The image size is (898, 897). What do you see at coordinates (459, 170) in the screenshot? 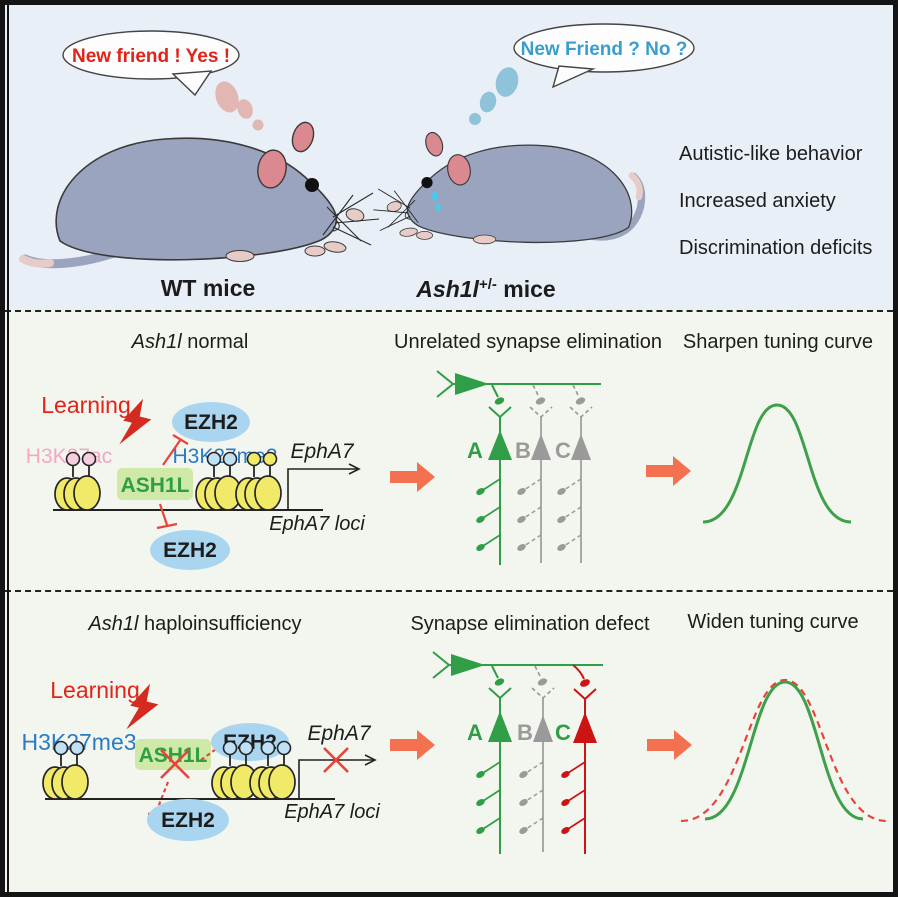
I see `mutant-mouse-ear` at bounding box center [459, 170].